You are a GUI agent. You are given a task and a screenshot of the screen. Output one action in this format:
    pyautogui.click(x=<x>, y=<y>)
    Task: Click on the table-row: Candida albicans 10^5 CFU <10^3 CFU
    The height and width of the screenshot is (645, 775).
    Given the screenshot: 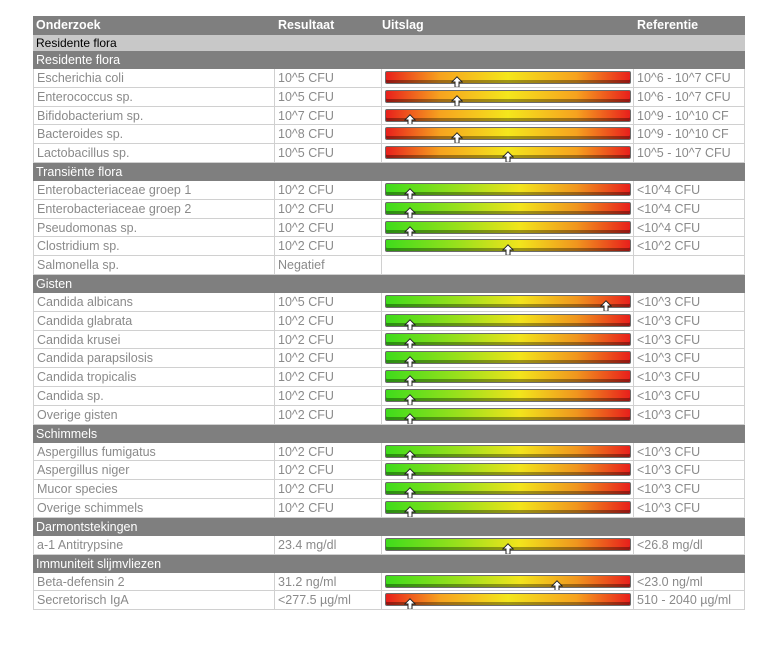 What is the action you would take?
    pyautogui.click(x=389, y=302)
    